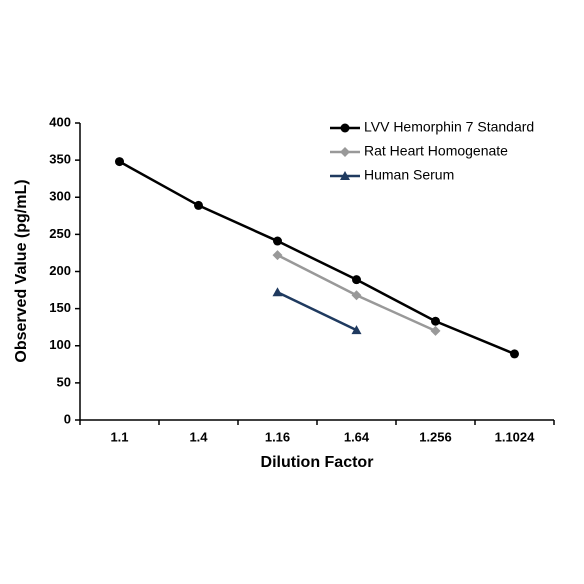  What do you see at coordinates (409, 175) in the screenshot?
I see `legend-text: Human Serum` at bounding box center [409, 175].